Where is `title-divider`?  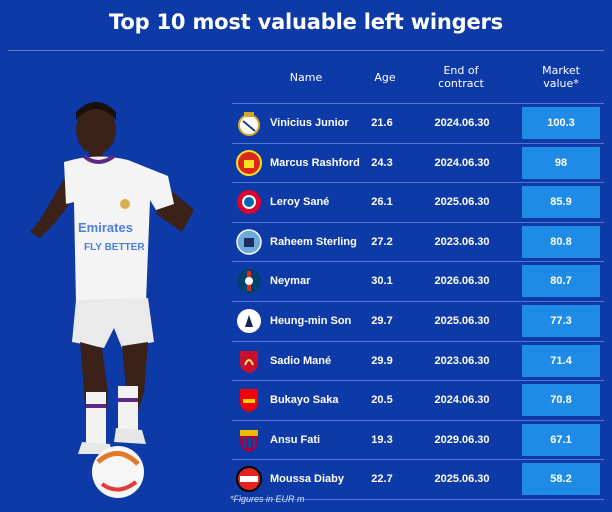
title-divider is located at coordinates (306, 50).